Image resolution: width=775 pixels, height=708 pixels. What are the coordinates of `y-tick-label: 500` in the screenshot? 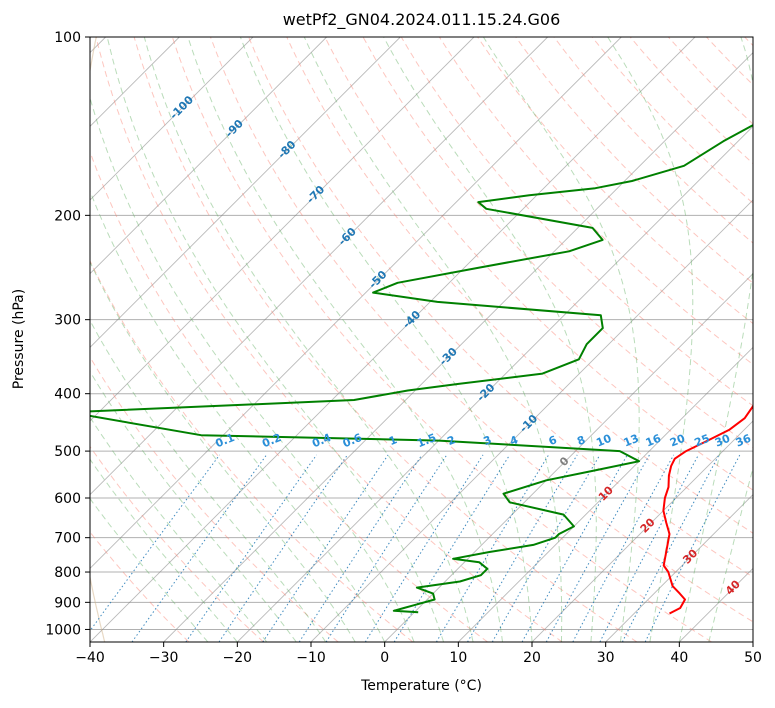 It's located at (67, 452).